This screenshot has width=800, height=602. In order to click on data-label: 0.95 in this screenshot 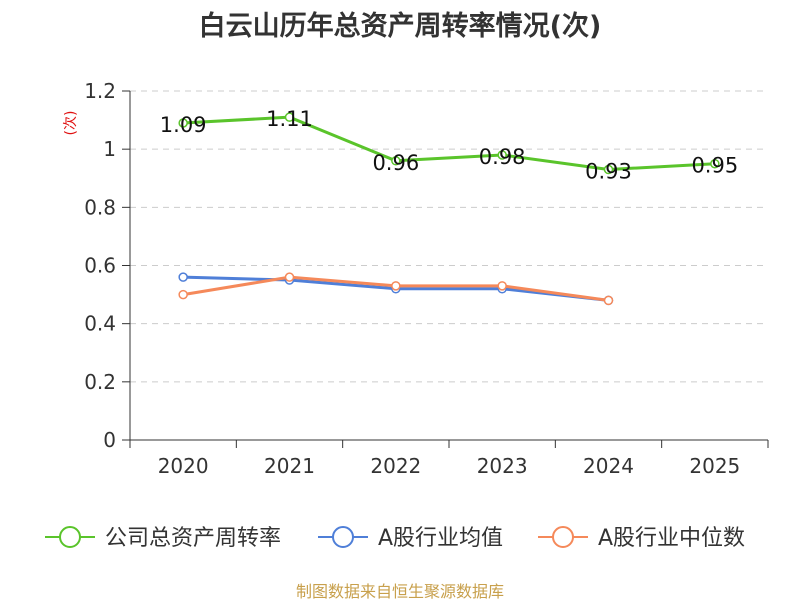, I will do `click(714, 166)`.